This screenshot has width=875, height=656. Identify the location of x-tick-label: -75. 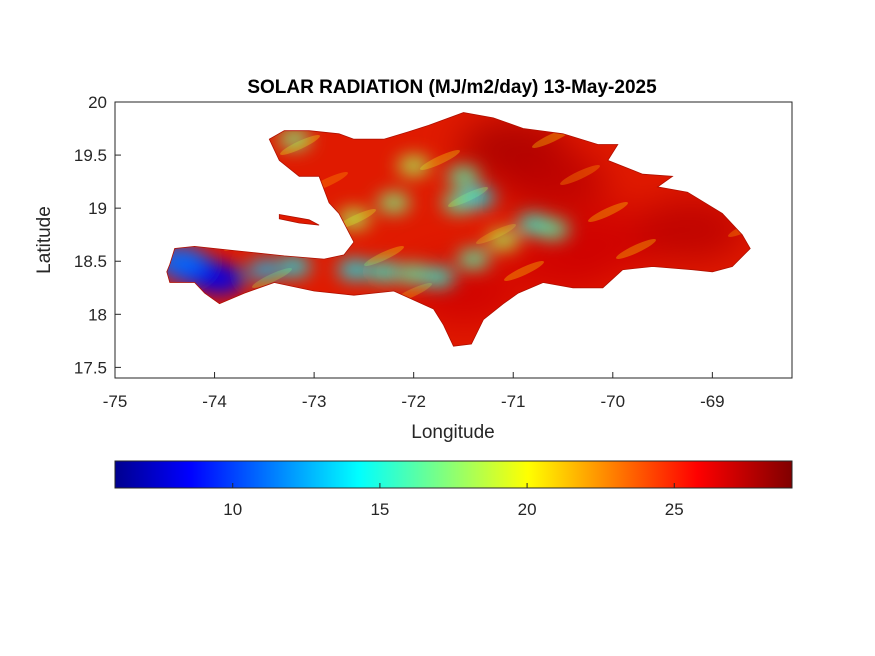
(115, 401).